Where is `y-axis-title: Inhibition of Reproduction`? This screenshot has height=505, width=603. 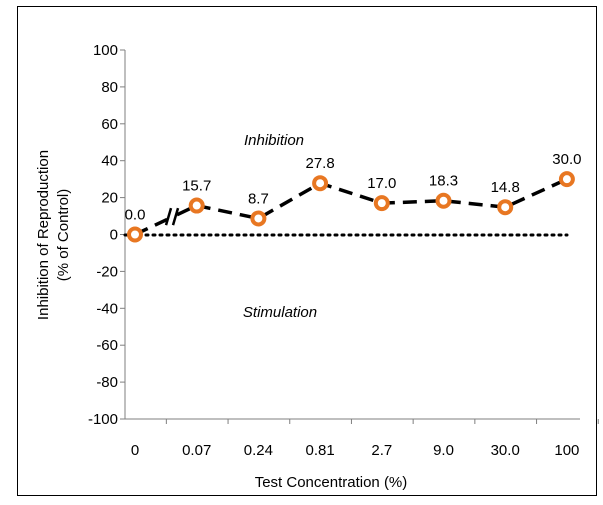 y-axis-title: Inhibition of Reproduction is located at coordinates (43, 235).